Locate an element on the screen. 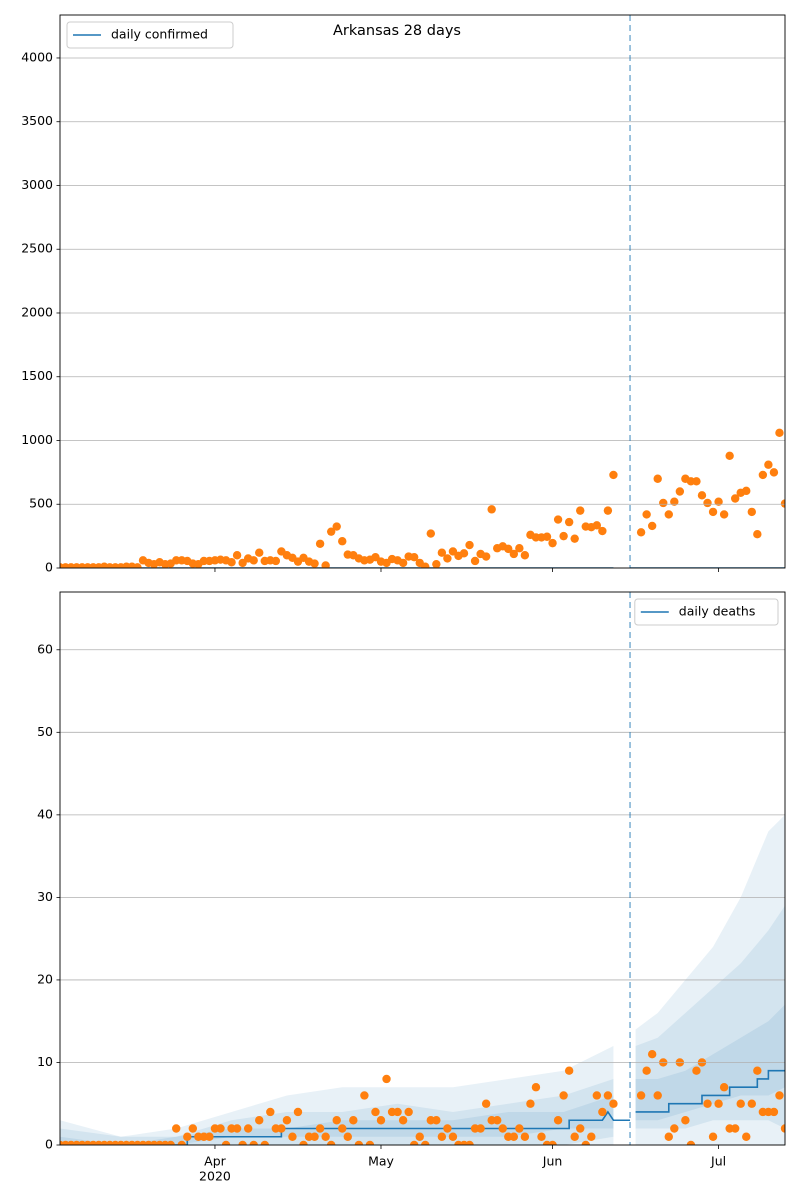  y-tick-label: 1000 is located at coordinates (37, 439).